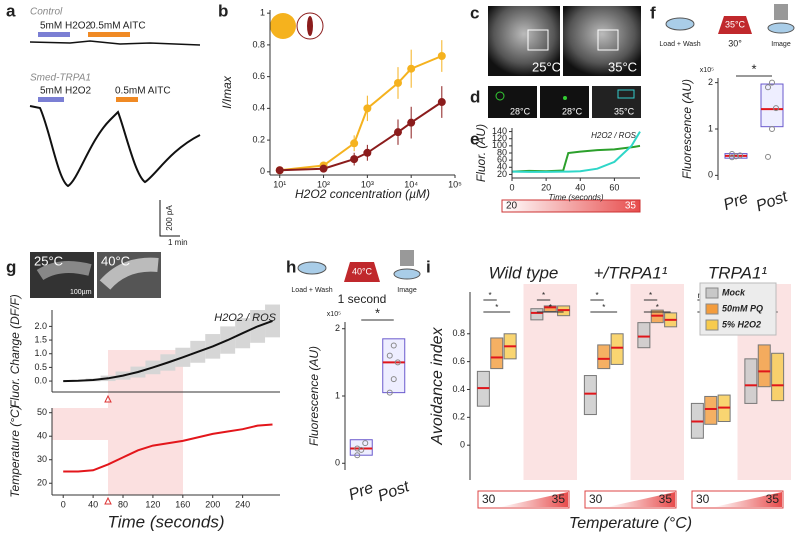 The height and width of the screenshot is (536, 800). What do you see at coordinates (653, 12) in the screenshot?
I see `panel-letter: f` at bounding box center [653, 12].